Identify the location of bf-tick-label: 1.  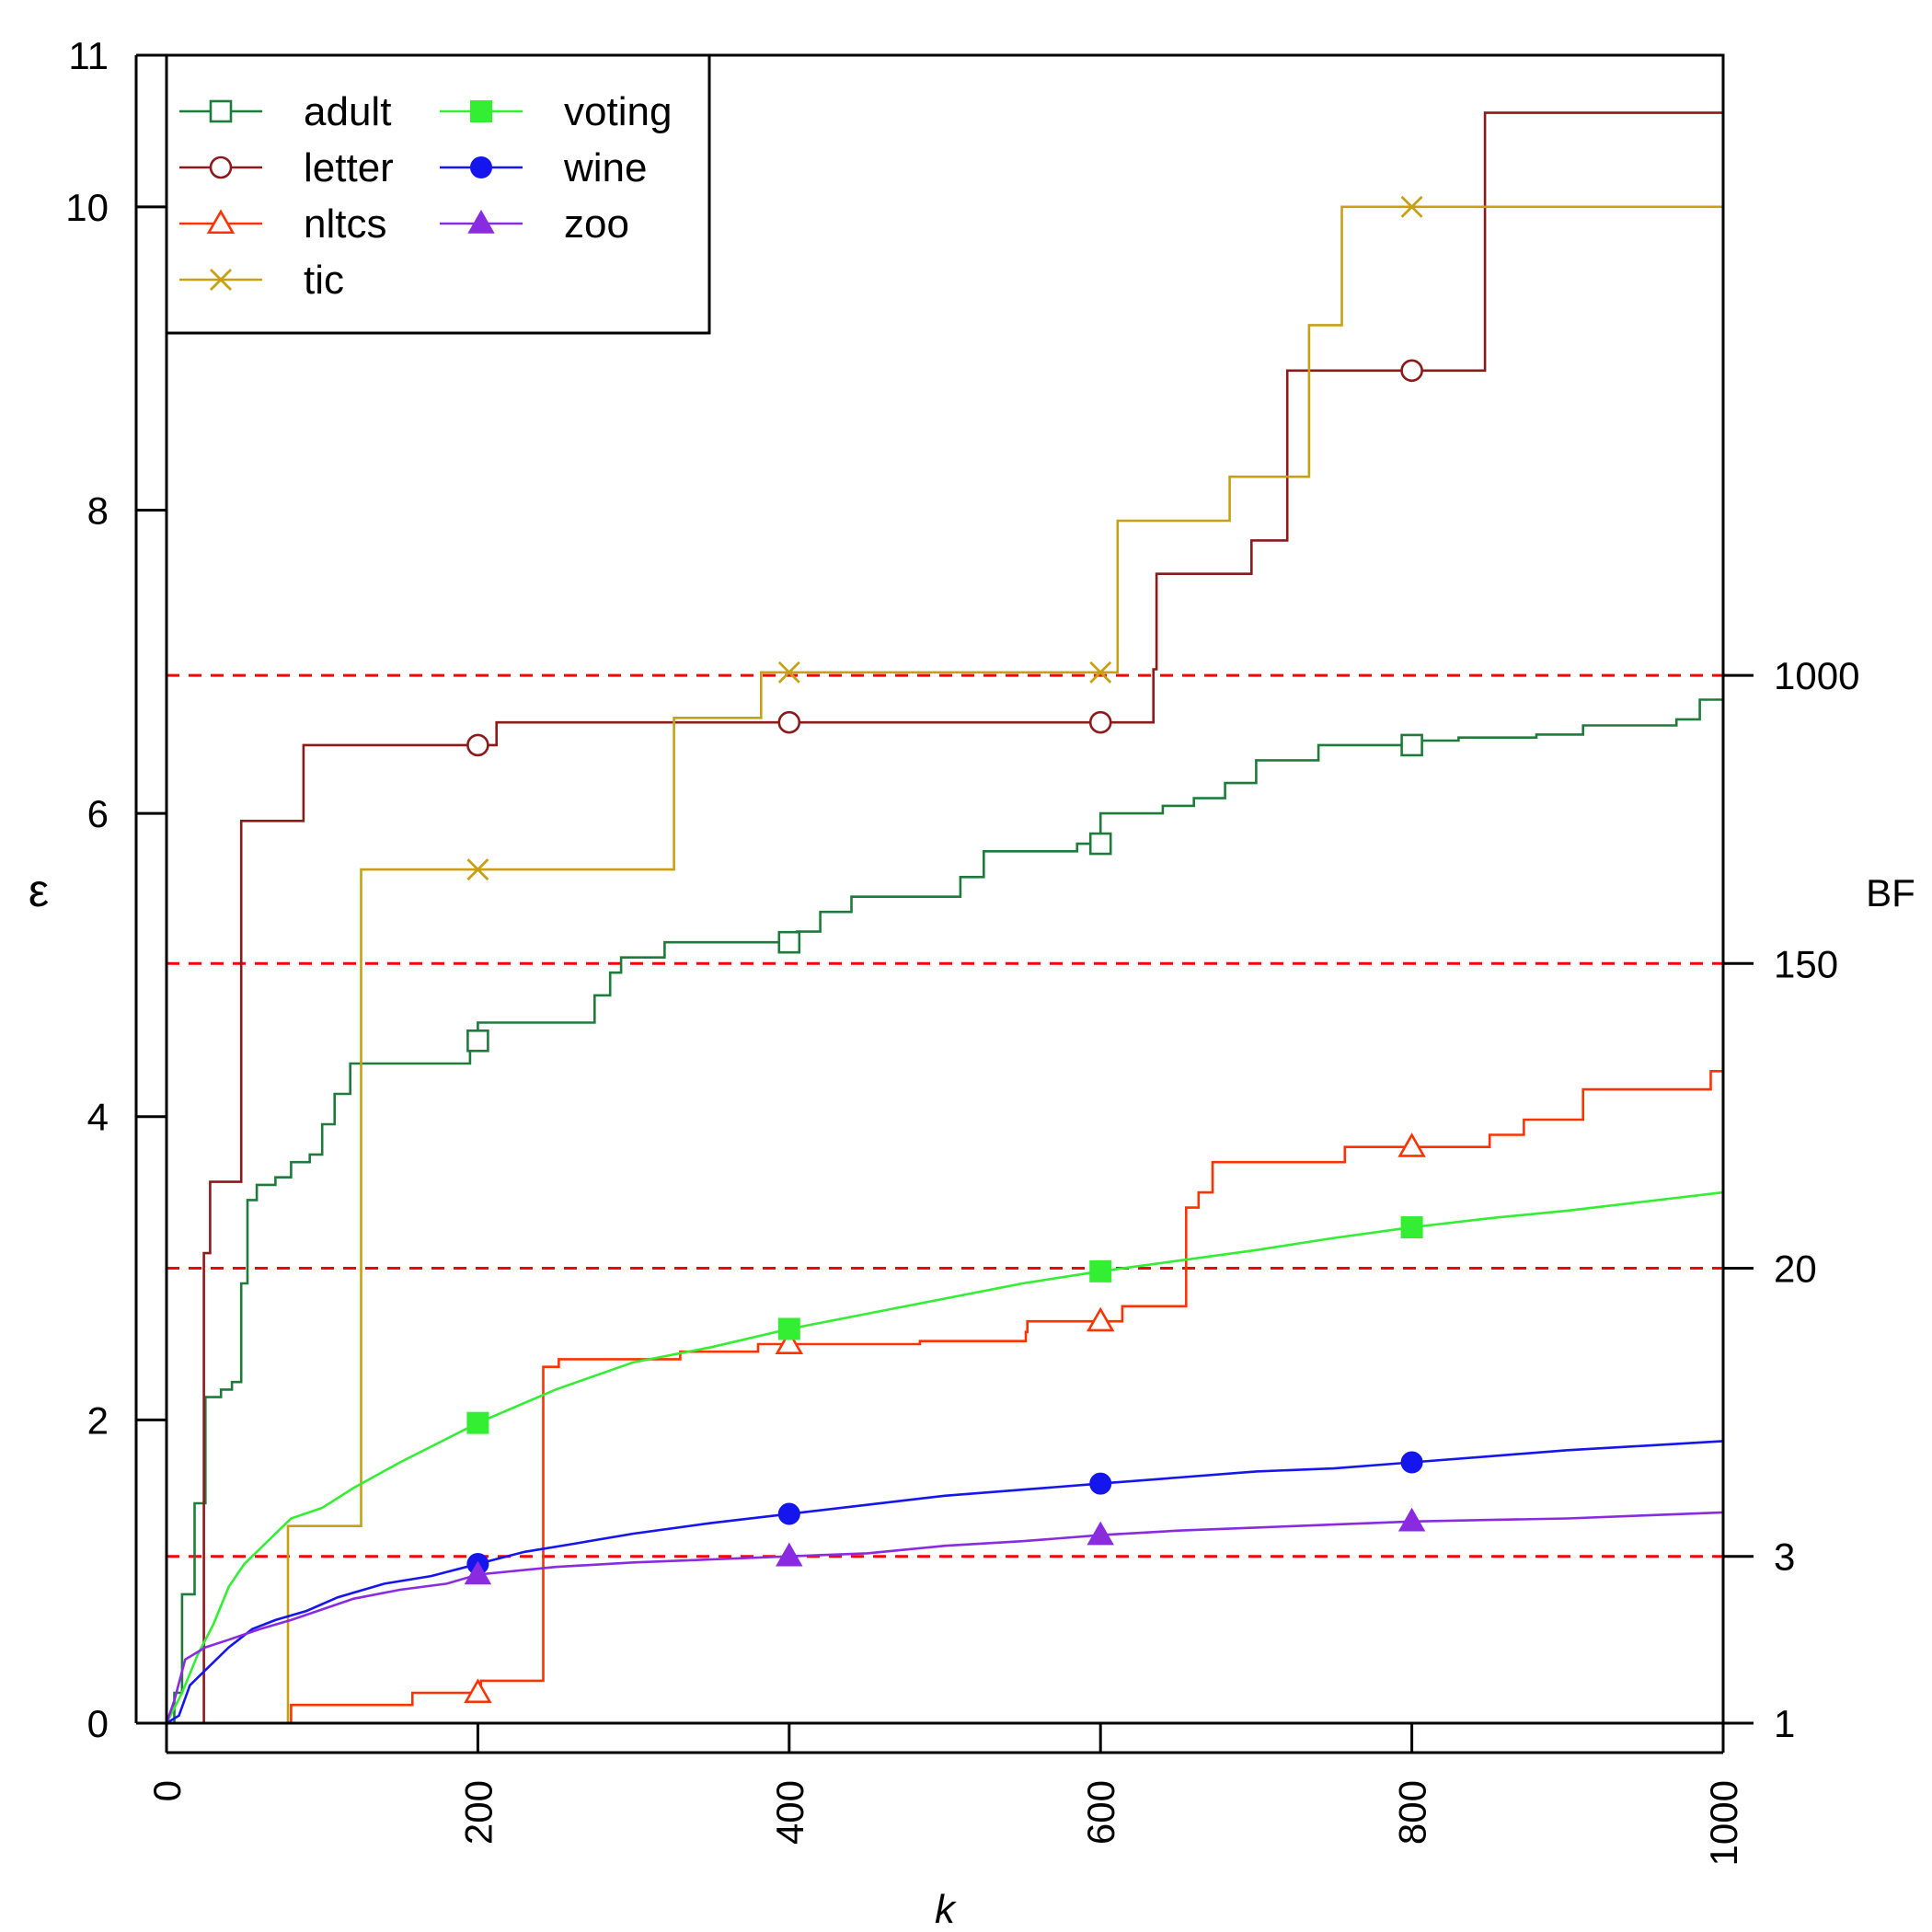
(1784, 1723).